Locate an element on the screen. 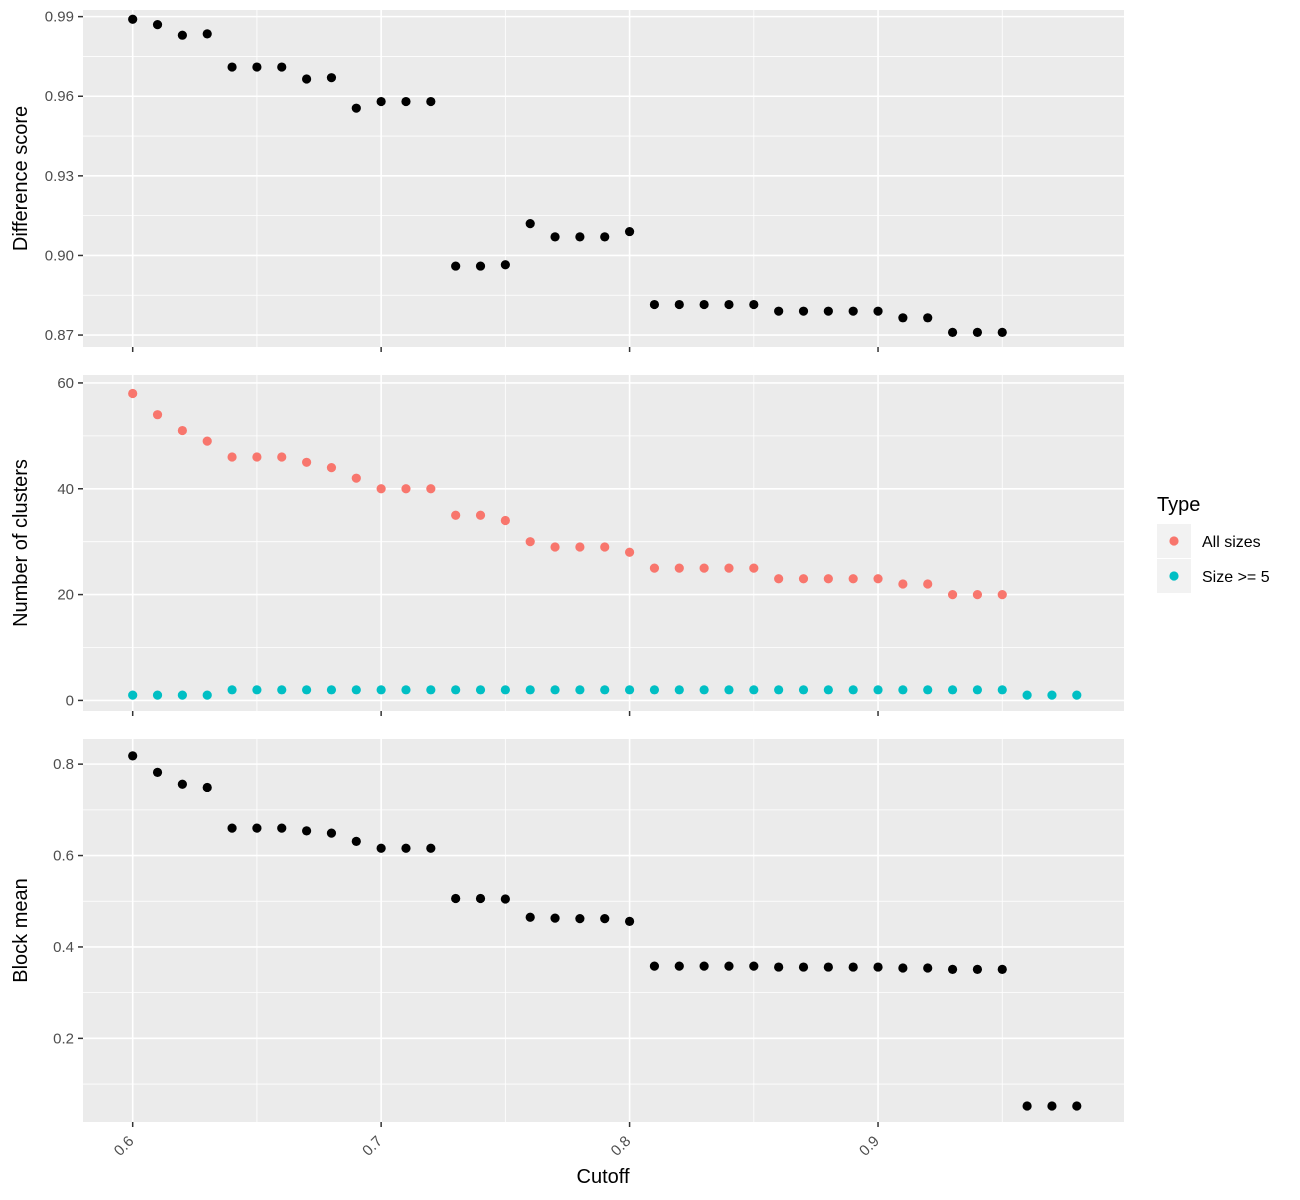 The height and width of the screenshot is (1200, 1300). legend-entries: All sizes Size >= 5 is located at coordinates (1213, 558).